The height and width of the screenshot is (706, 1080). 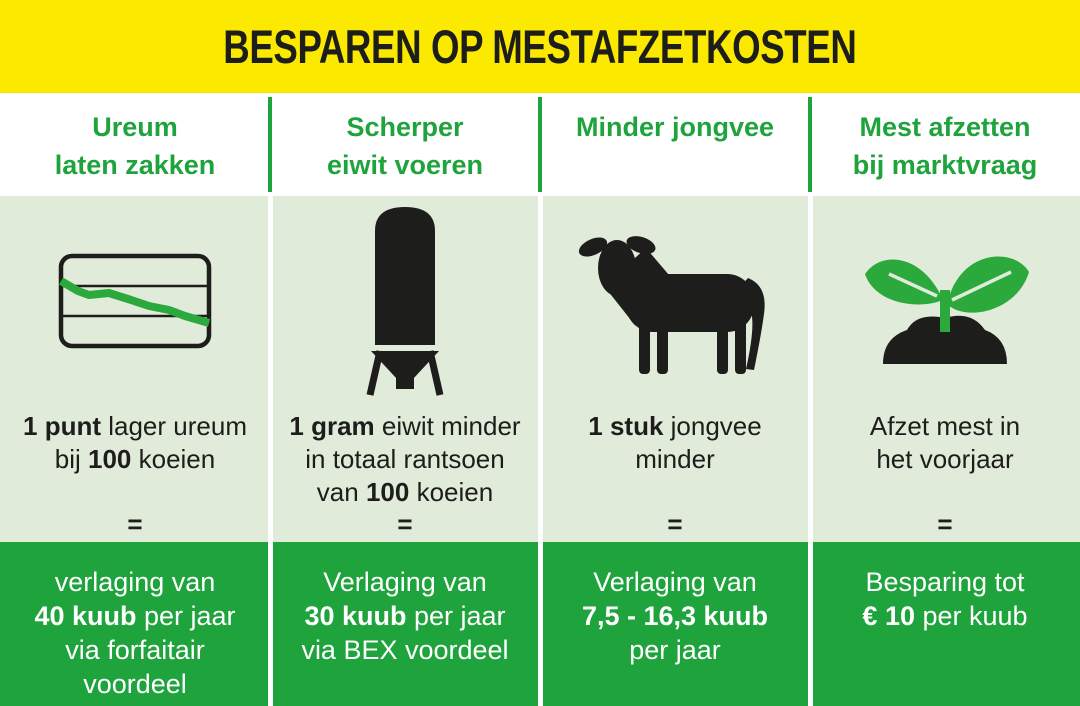 I want to click on column-jongvee-mid: 1 stuk jongvee minder =, so click(x=675, y=372).